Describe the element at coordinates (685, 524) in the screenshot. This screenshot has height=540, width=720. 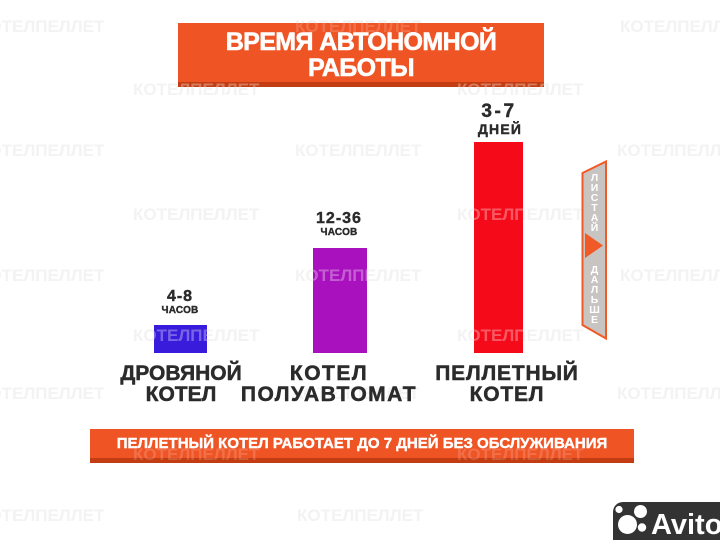
I see `svg-text: Avito` at that location.